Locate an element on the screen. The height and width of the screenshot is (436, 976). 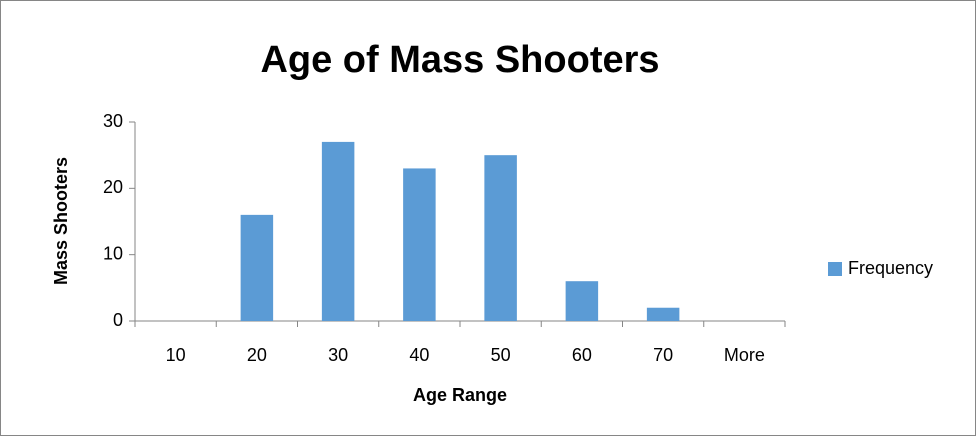
y-tick-label: 30 is located at coordinates (113, 121).